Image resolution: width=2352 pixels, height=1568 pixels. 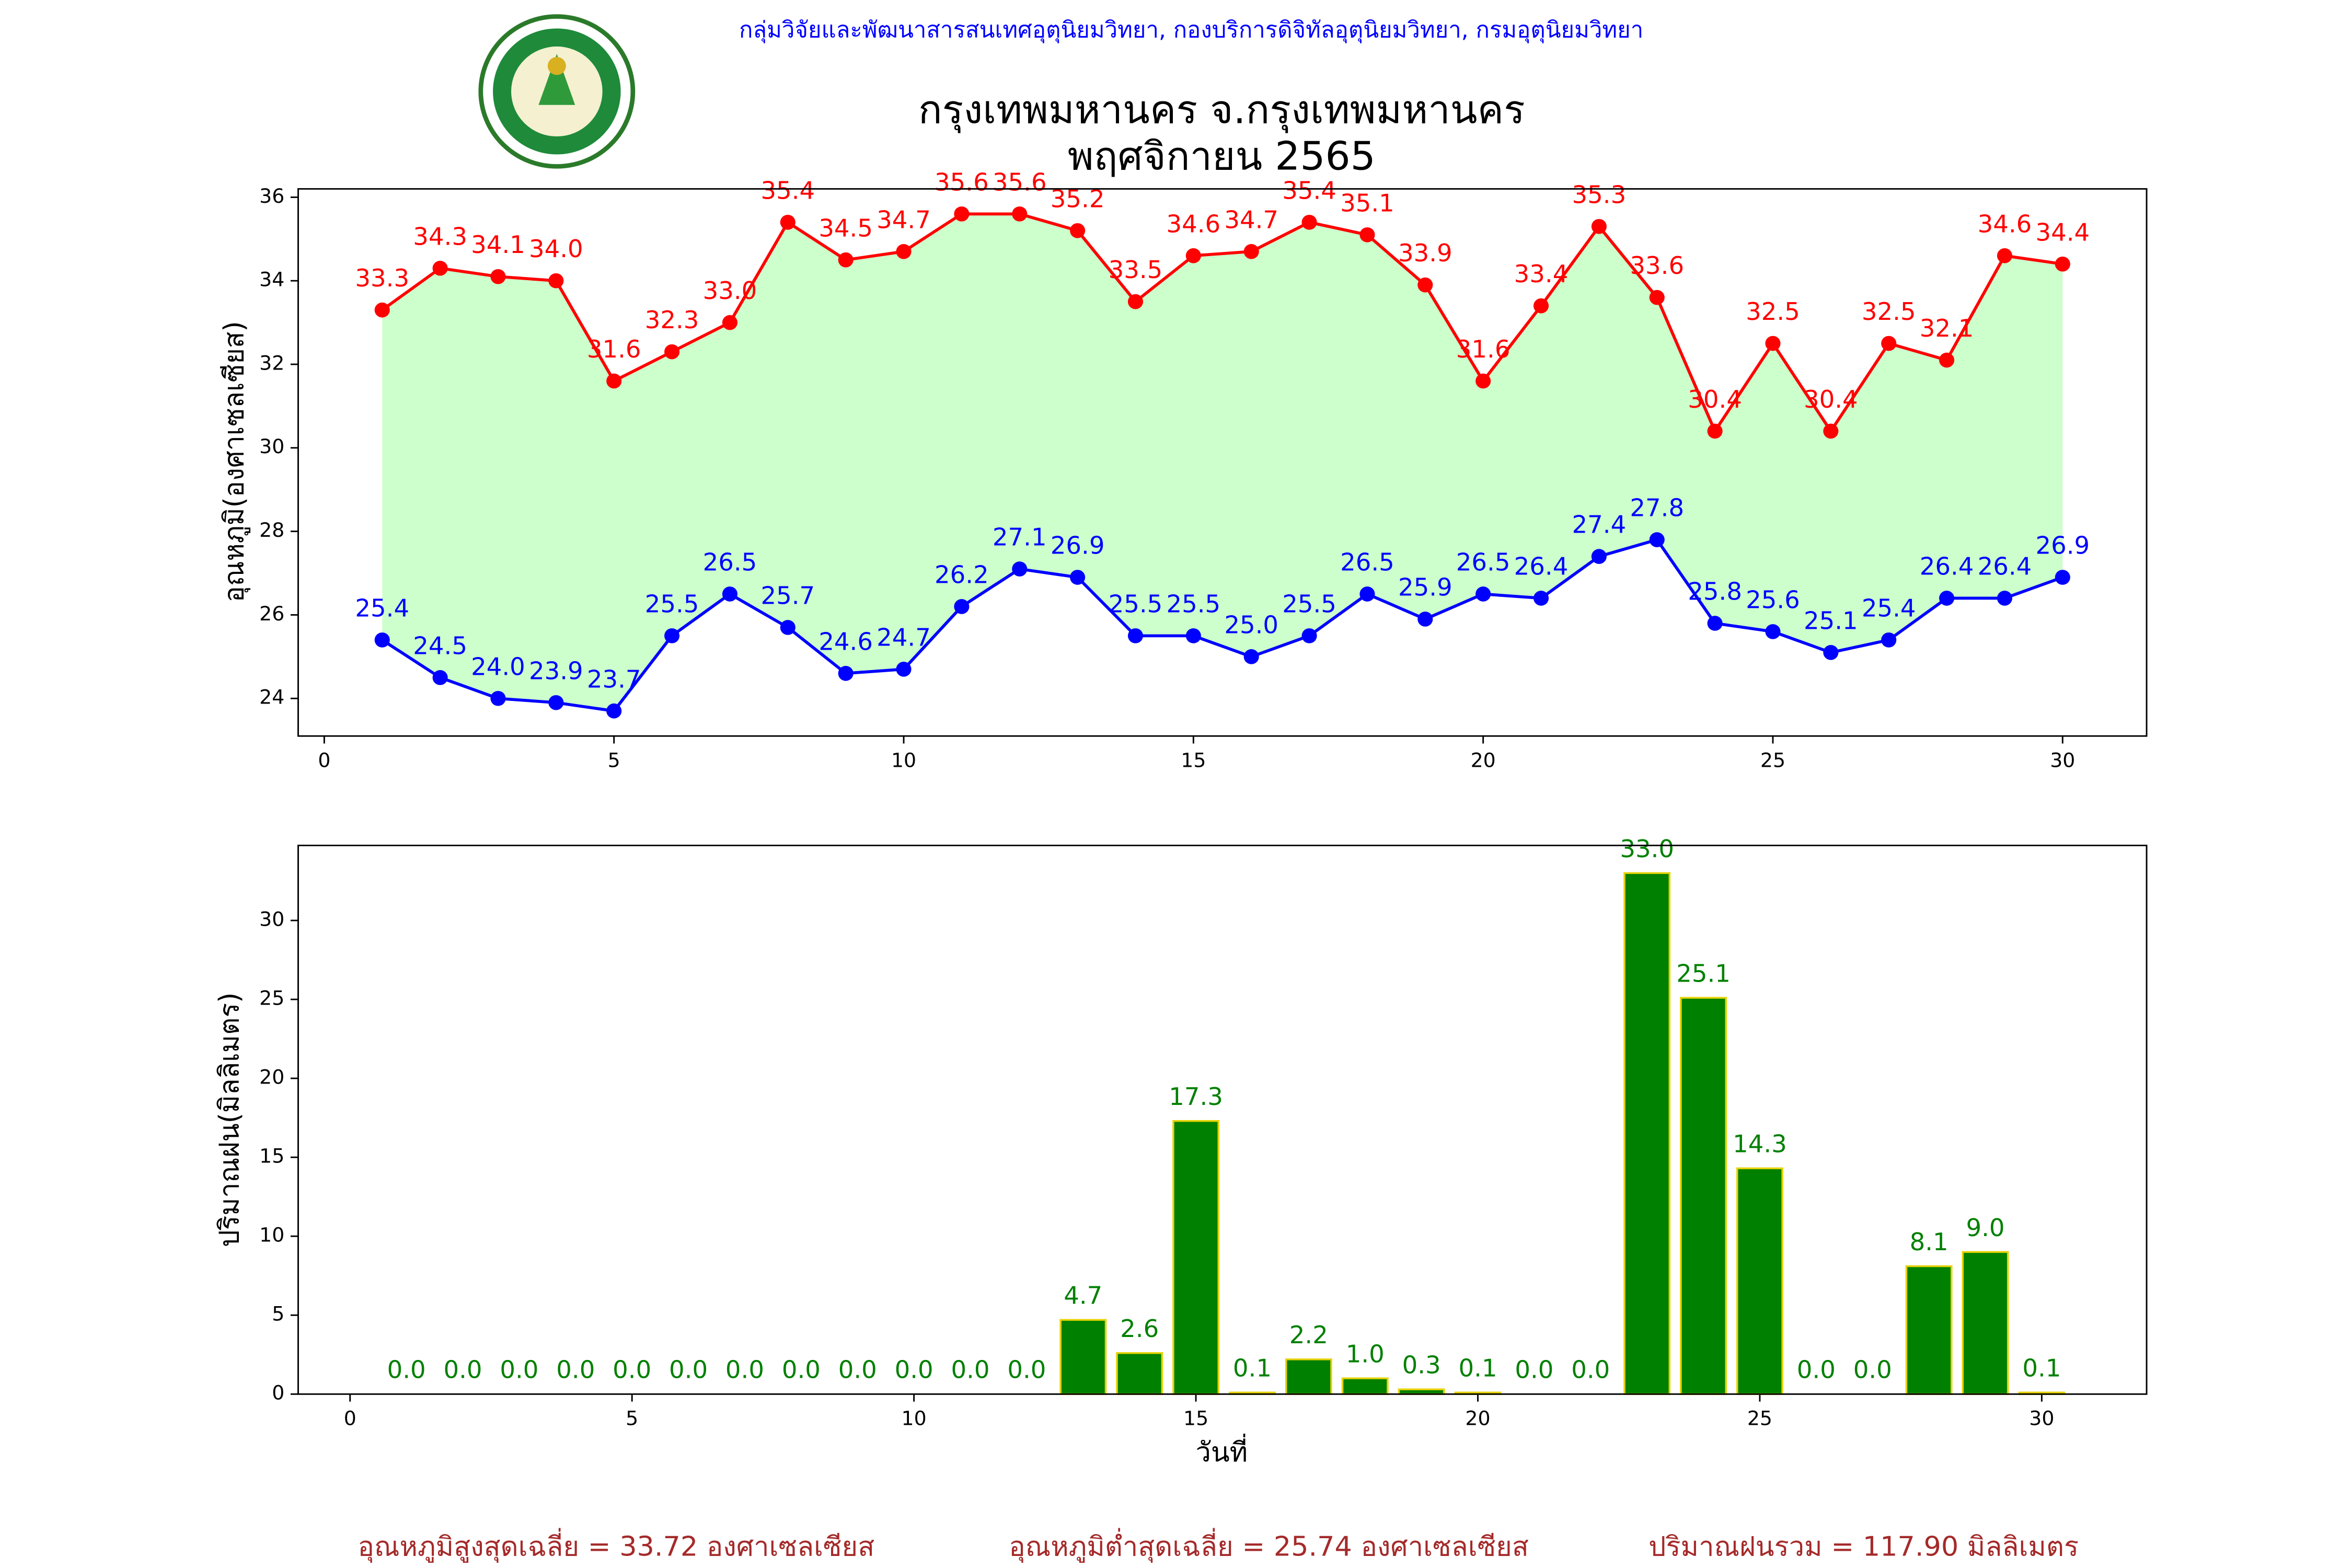 I want to click on y-tick-label: 10, so click(x=271, y=1235).